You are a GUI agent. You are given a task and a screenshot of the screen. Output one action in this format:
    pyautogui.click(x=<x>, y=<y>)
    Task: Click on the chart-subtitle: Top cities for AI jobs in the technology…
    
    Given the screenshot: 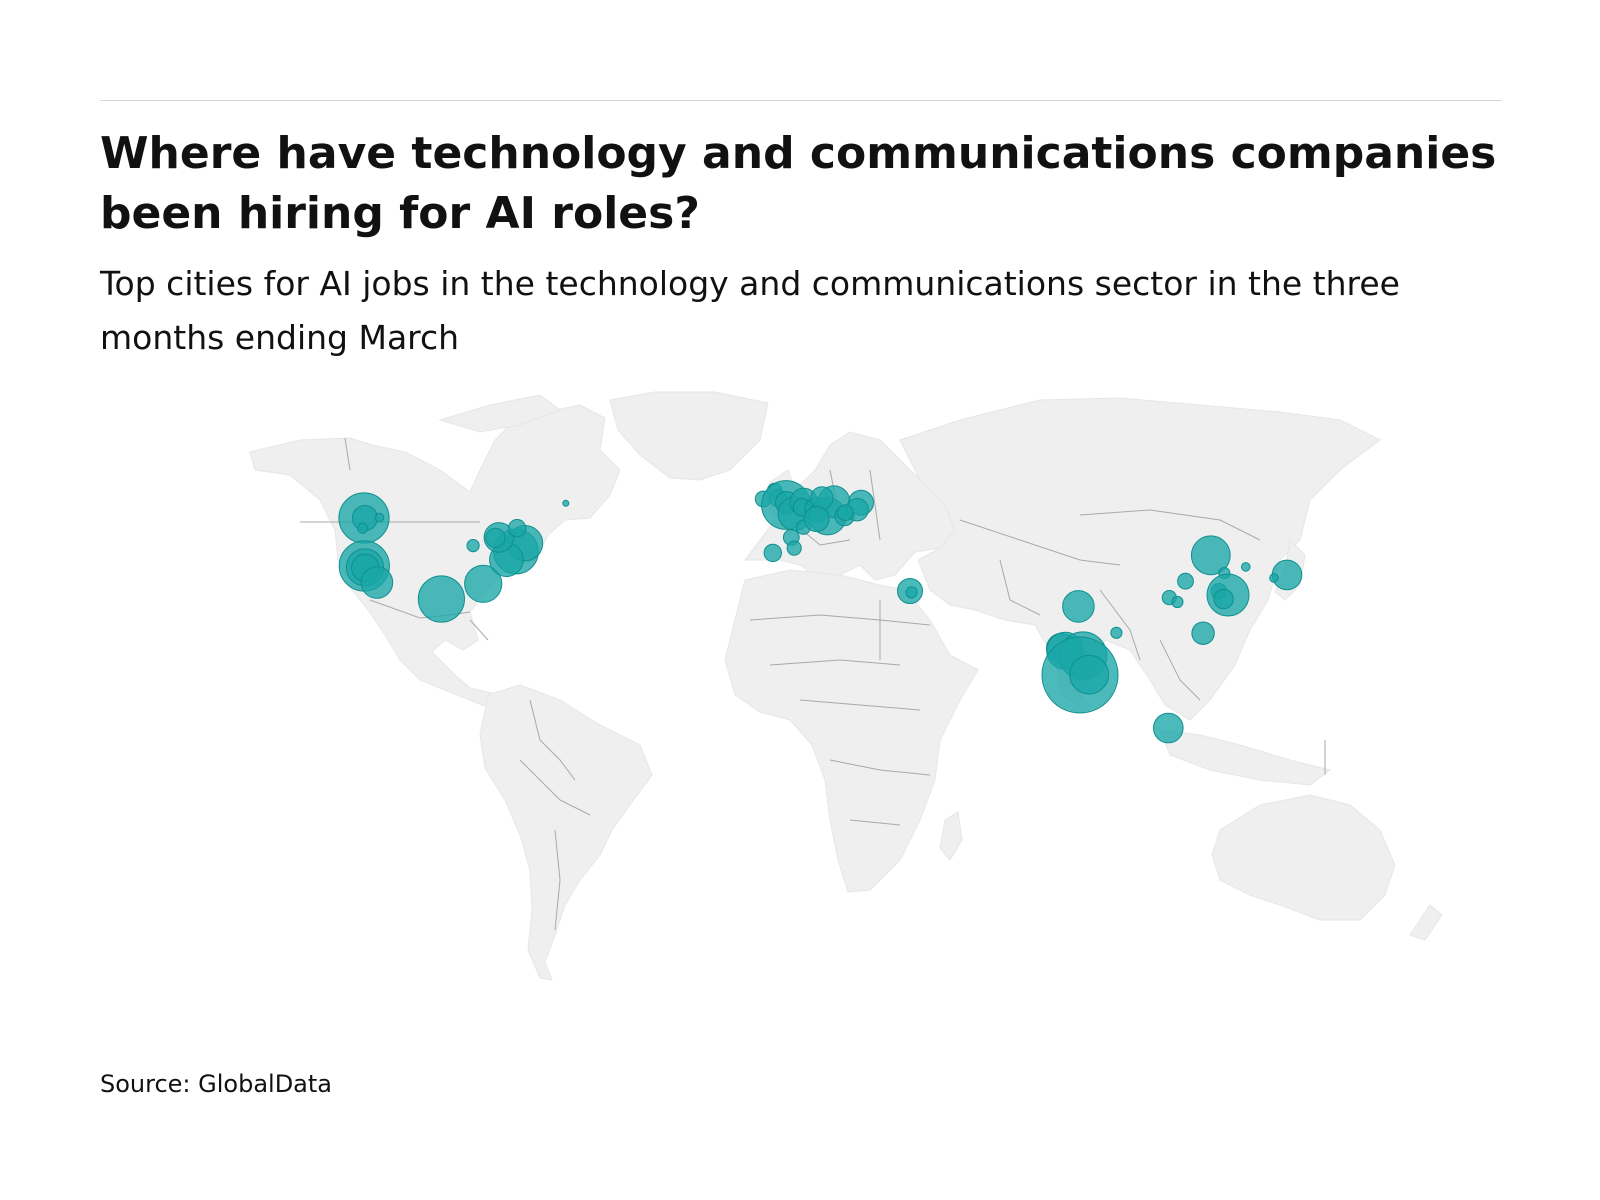 What is the action you would take?
    pyautogui.click(x=750, y=310)
    